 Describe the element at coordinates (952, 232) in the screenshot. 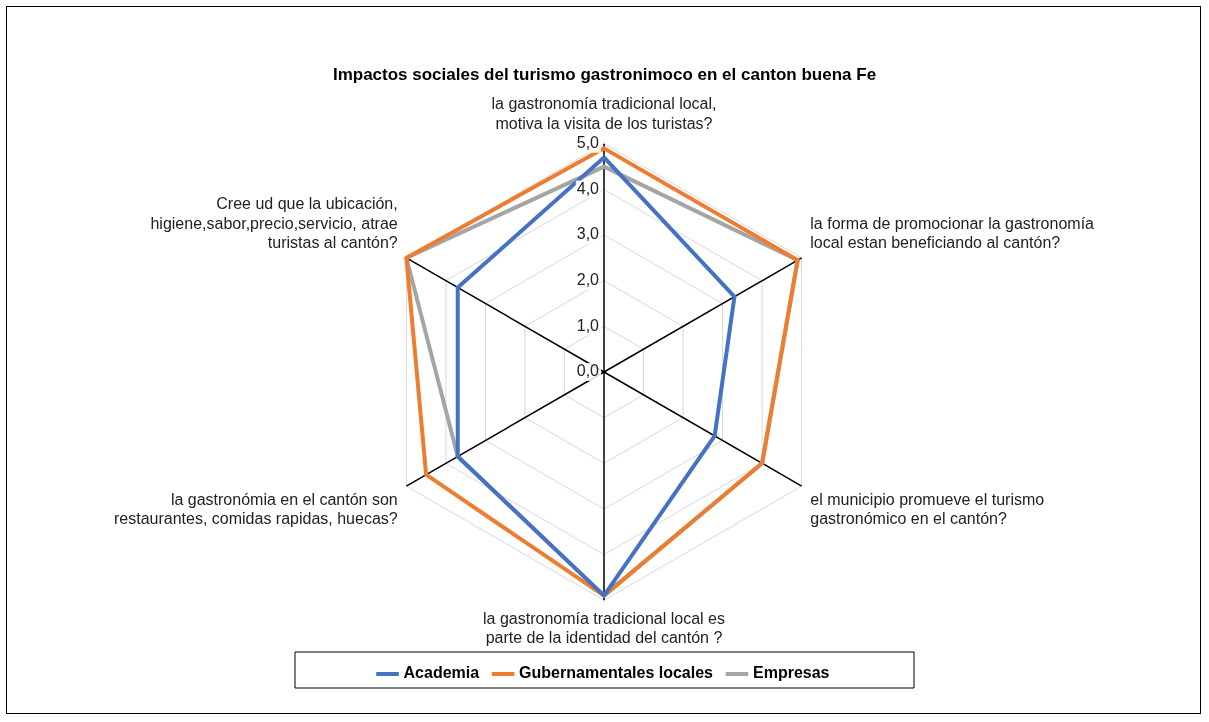

I see `spoke-label: la forma de promocionar la gastronomía local estan beneficiando al cantón?` at that location.